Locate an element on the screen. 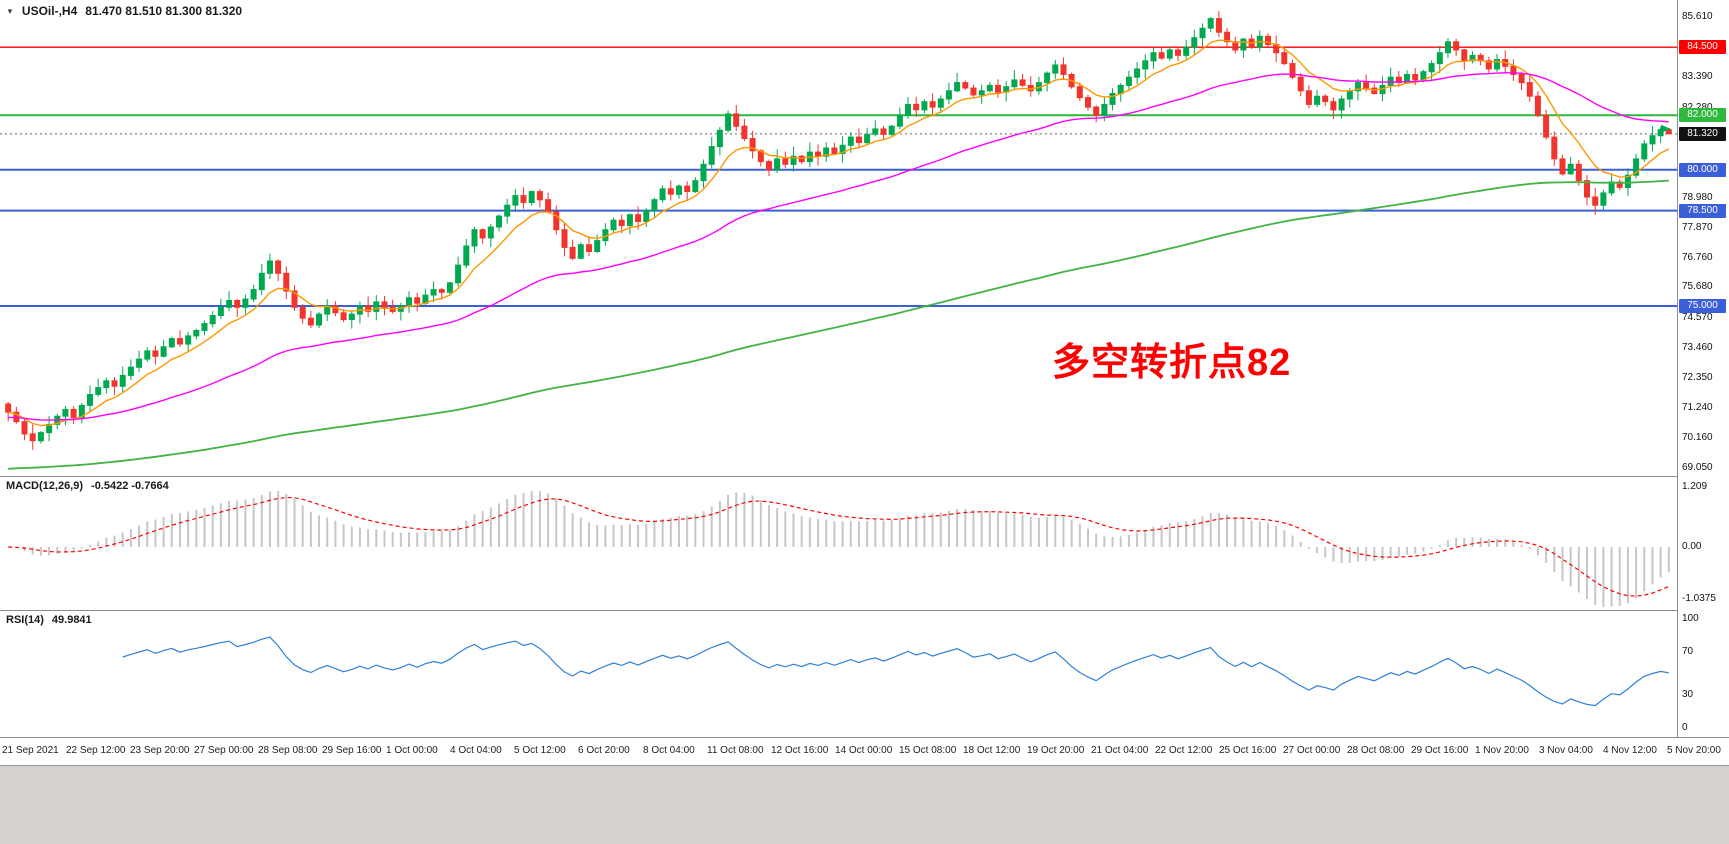  price-axis-divider is located at coordinates (1677, 368).